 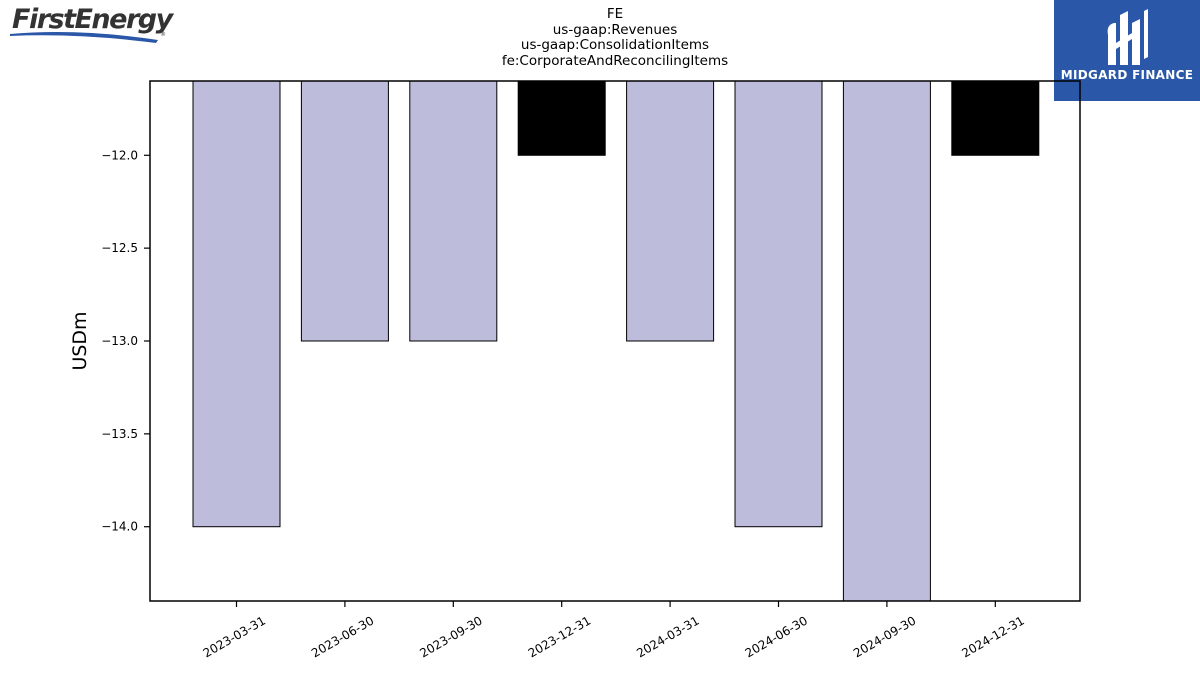 I want to click on title-line-ticker: FE, so click(x=615, y=14).